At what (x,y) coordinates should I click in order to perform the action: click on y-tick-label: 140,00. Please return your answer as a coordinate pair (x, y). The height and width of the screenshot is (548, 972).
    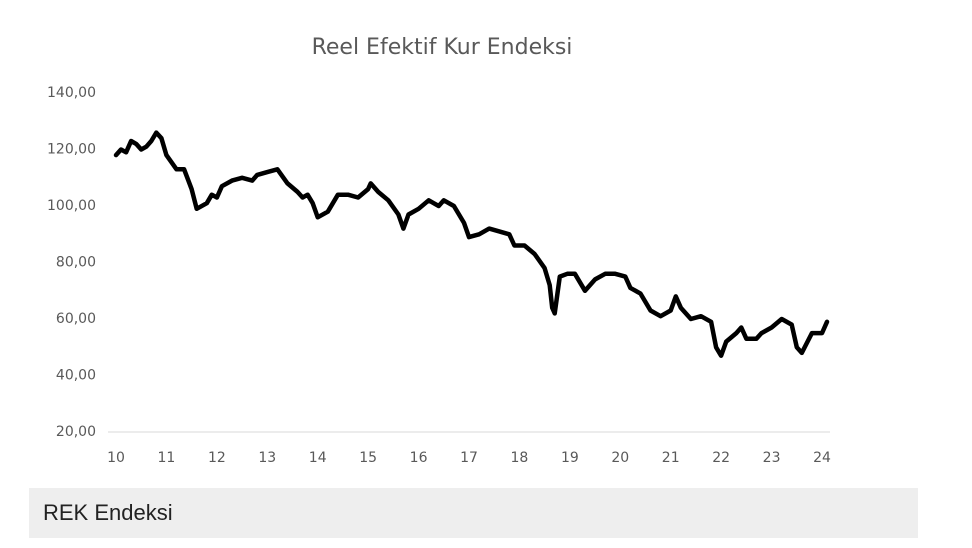
    Looking at the image, I should click on (71, 93).